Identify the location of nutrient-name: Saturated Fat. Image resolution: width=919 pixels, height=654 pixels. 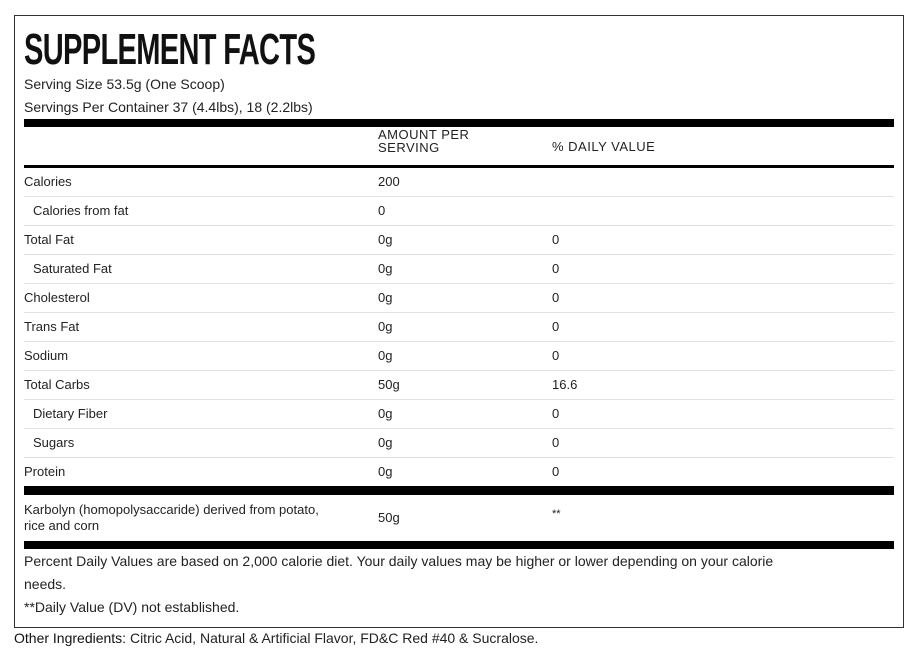
(72, 268).